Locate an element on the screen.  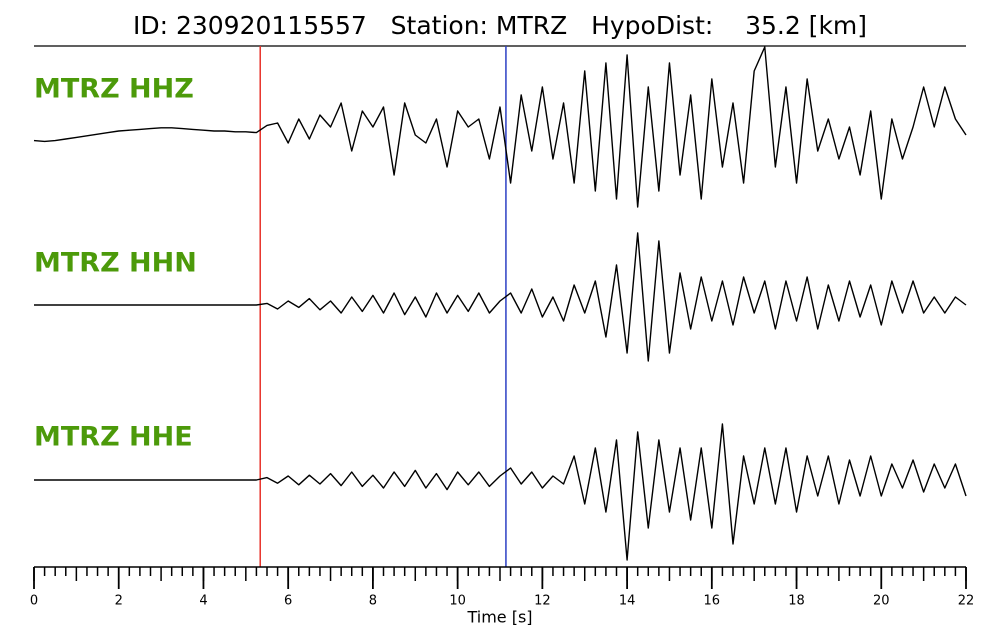
x-tick-label: 14 is located at coordinates (627, 601).